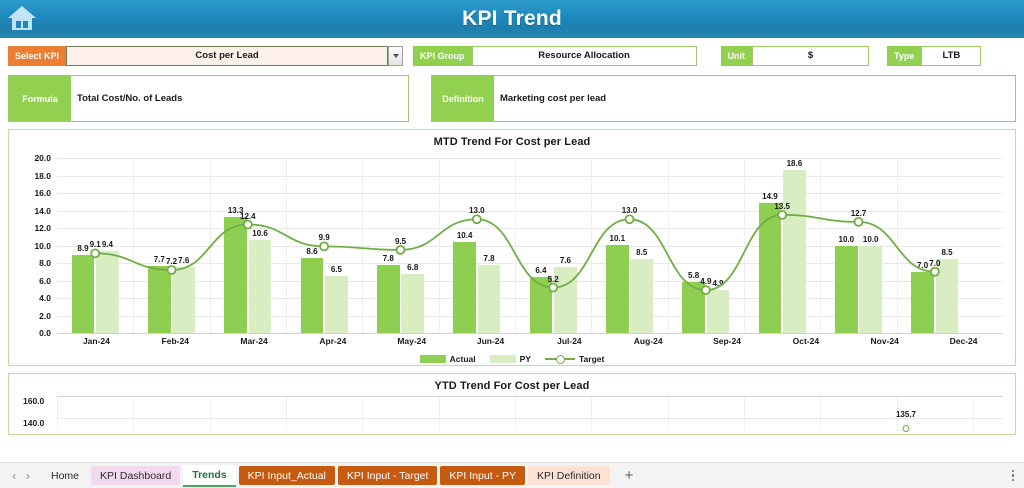  What do you see at coordinates (136, 475) in the screenshot?
I see `sheet-tab-kpi-dashboard: KPI Dashboard` at bounding box center [136, 475].